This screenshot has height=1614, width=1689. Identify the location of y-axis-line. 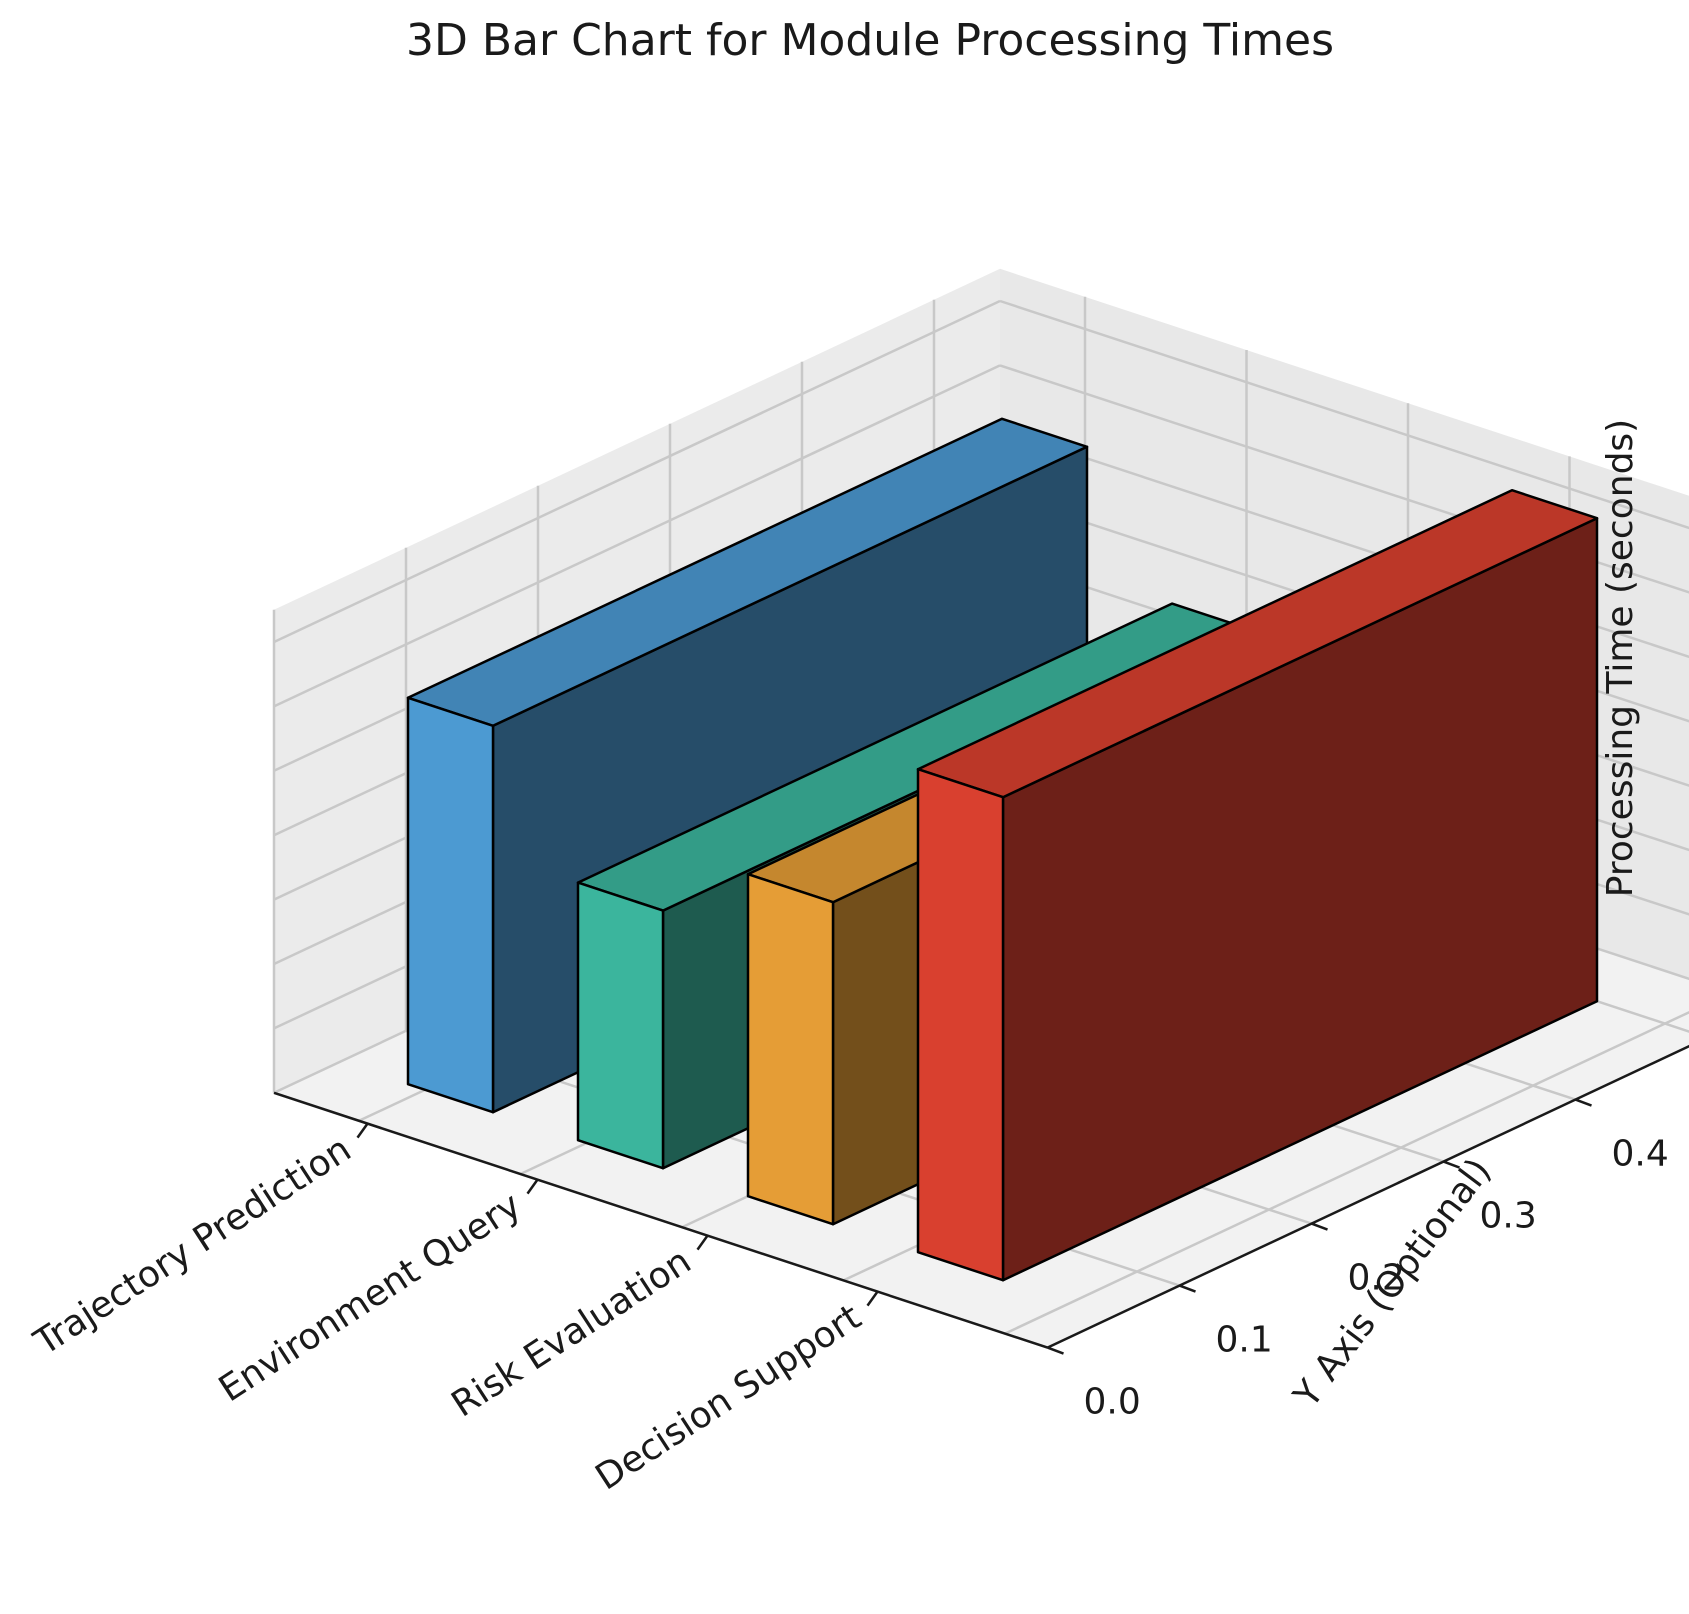
(1367, 1196).